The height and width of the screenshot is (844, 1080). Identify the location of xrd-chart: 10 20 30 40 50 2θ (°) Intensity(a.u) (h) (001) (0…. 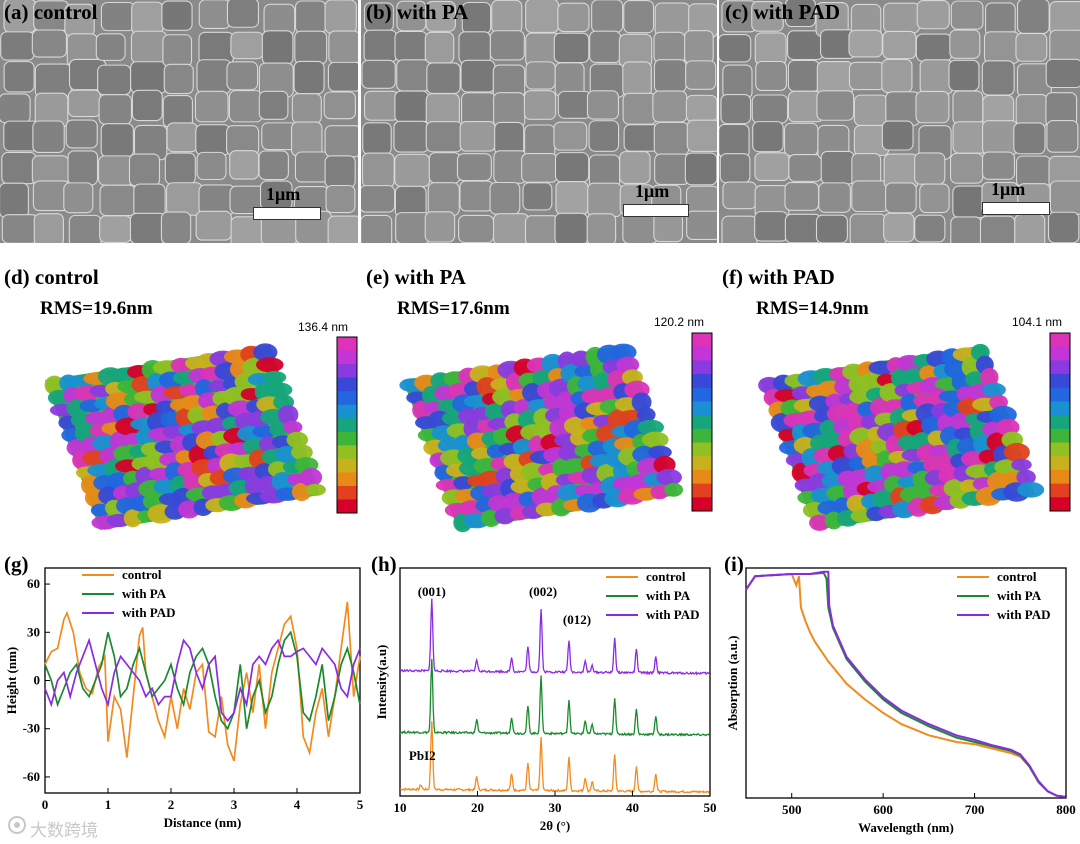
(544, 692).